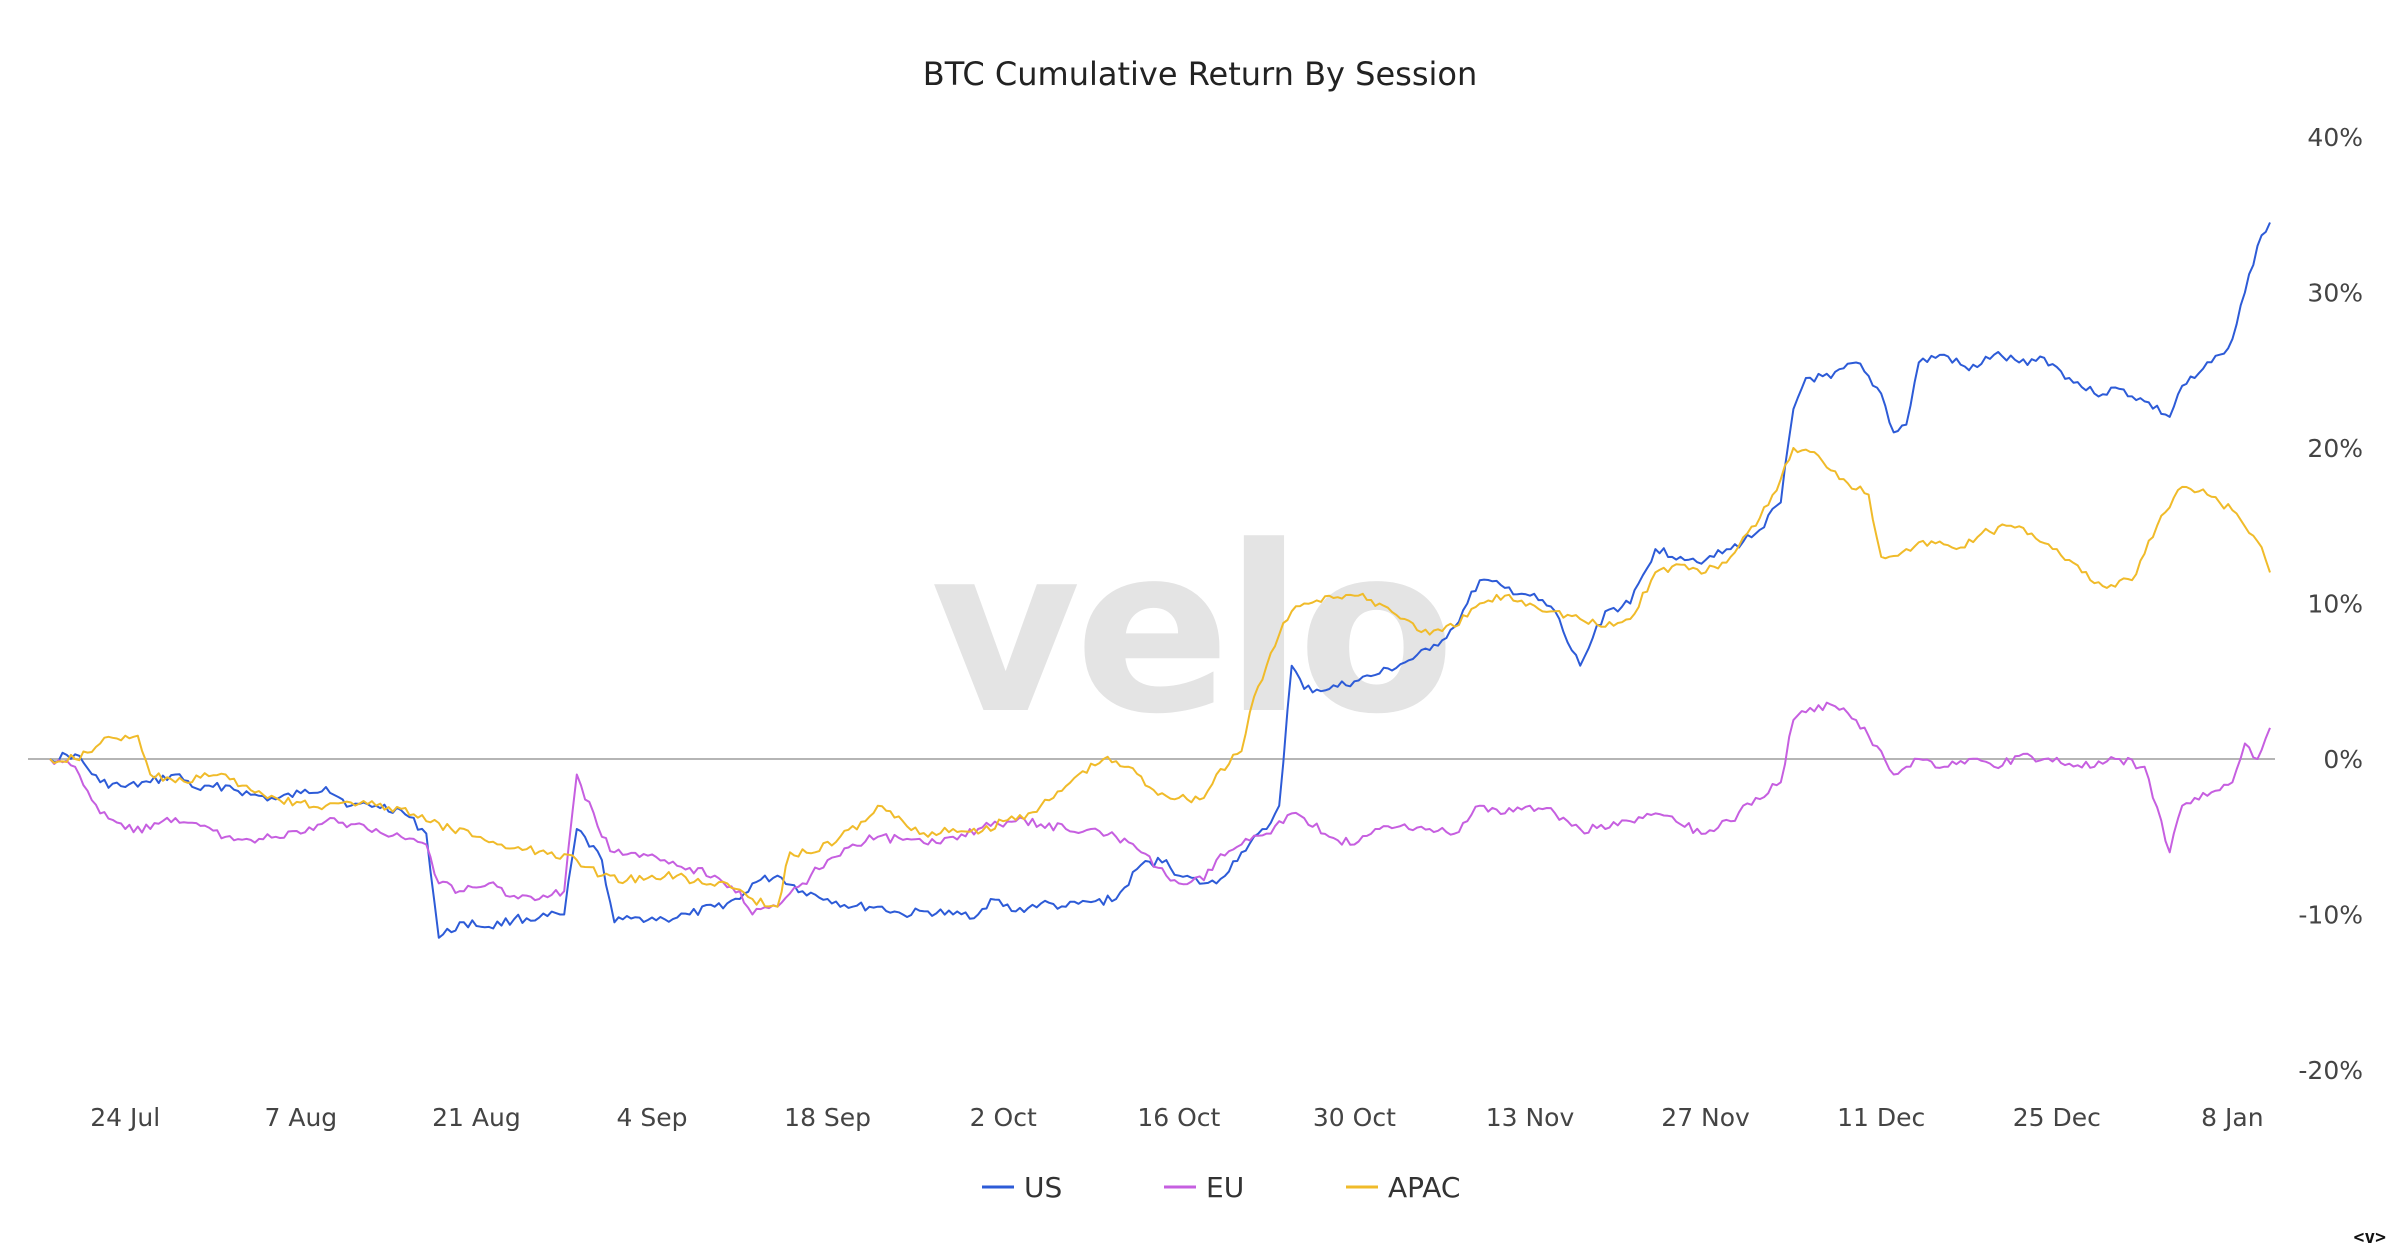 This screenshot has width=2400, height=1256. What do you see at coordinates (1705, 1117) in the screenshot?
I see `x-tick-label: 27 Nov` at bounding box center [1705, 1117].